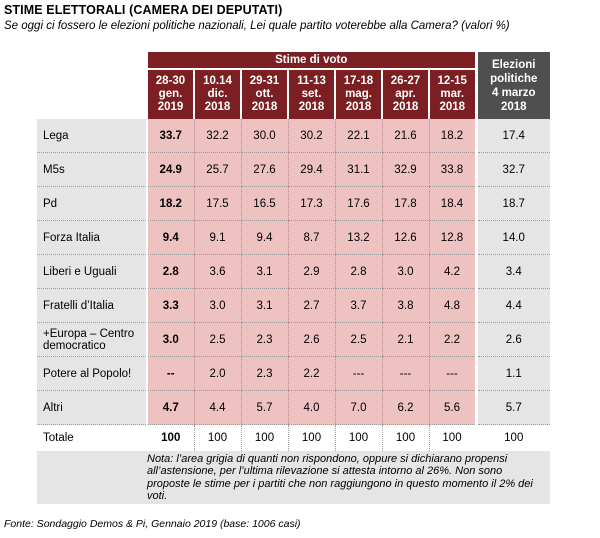  What do you see at coordinates (217, 136) in the screenshot?
I see `estimate-cell: 32.2` at bounding box center [217, 136].